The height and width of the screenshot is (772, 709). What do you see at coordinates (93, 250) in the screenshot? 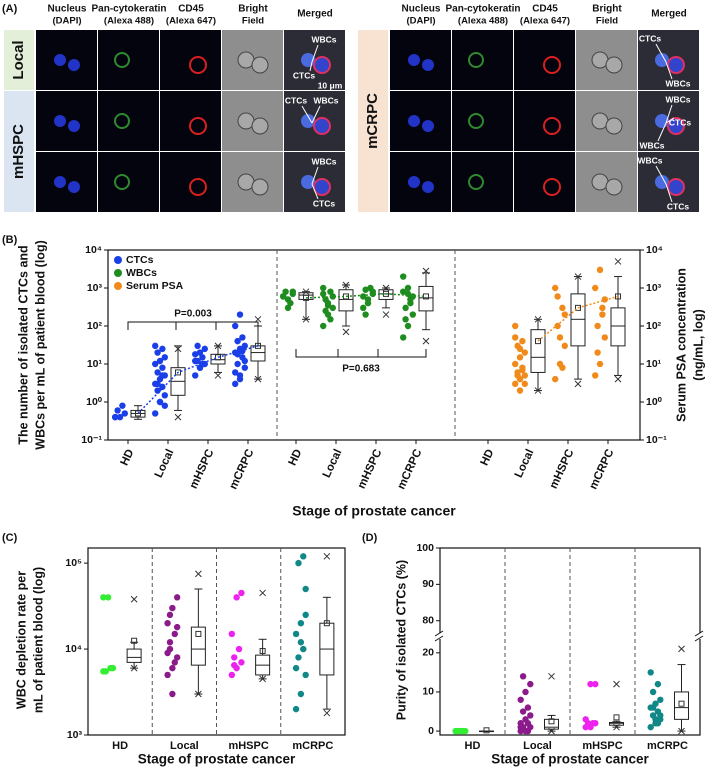
I see `y-tick-label: 10⁴` at bounding box center [93, 250].